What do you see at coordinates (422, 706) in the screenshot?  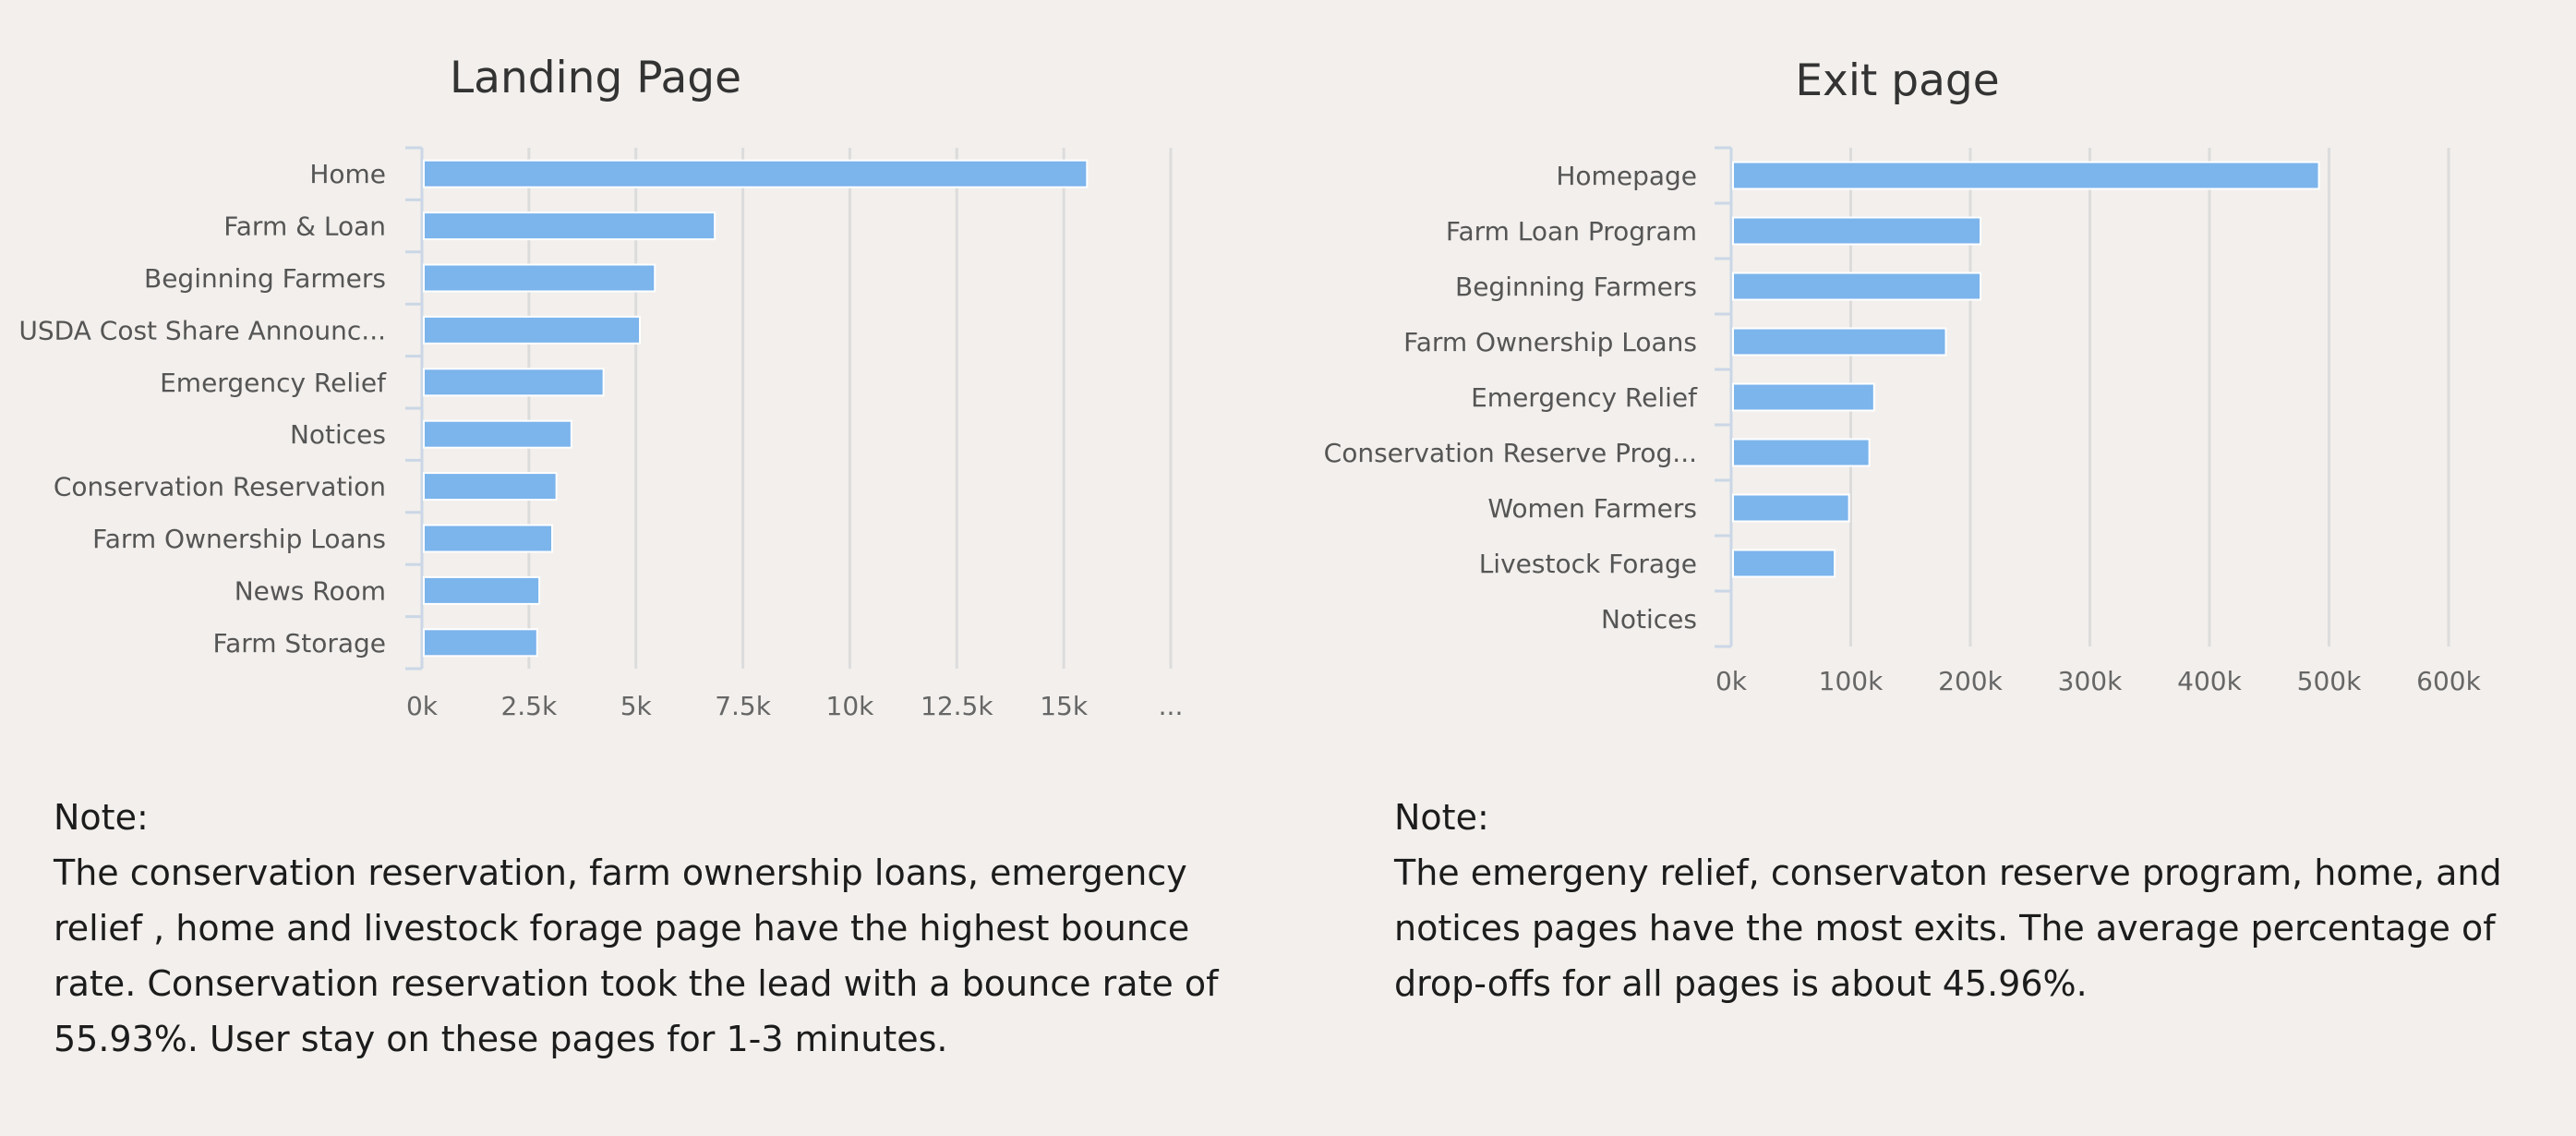 I see `landing-tick-label: 0k` at bounding box center [422, 706].